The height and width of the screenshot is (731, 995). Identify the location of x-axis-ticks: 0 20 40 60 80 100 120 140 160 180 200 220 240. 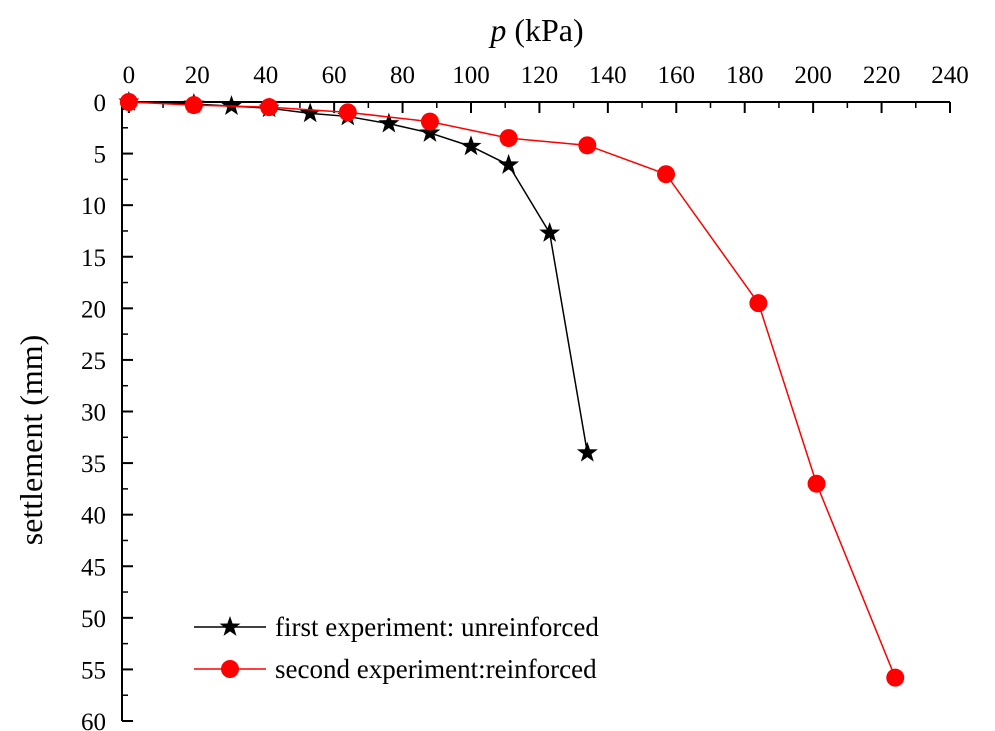
(546, 87).